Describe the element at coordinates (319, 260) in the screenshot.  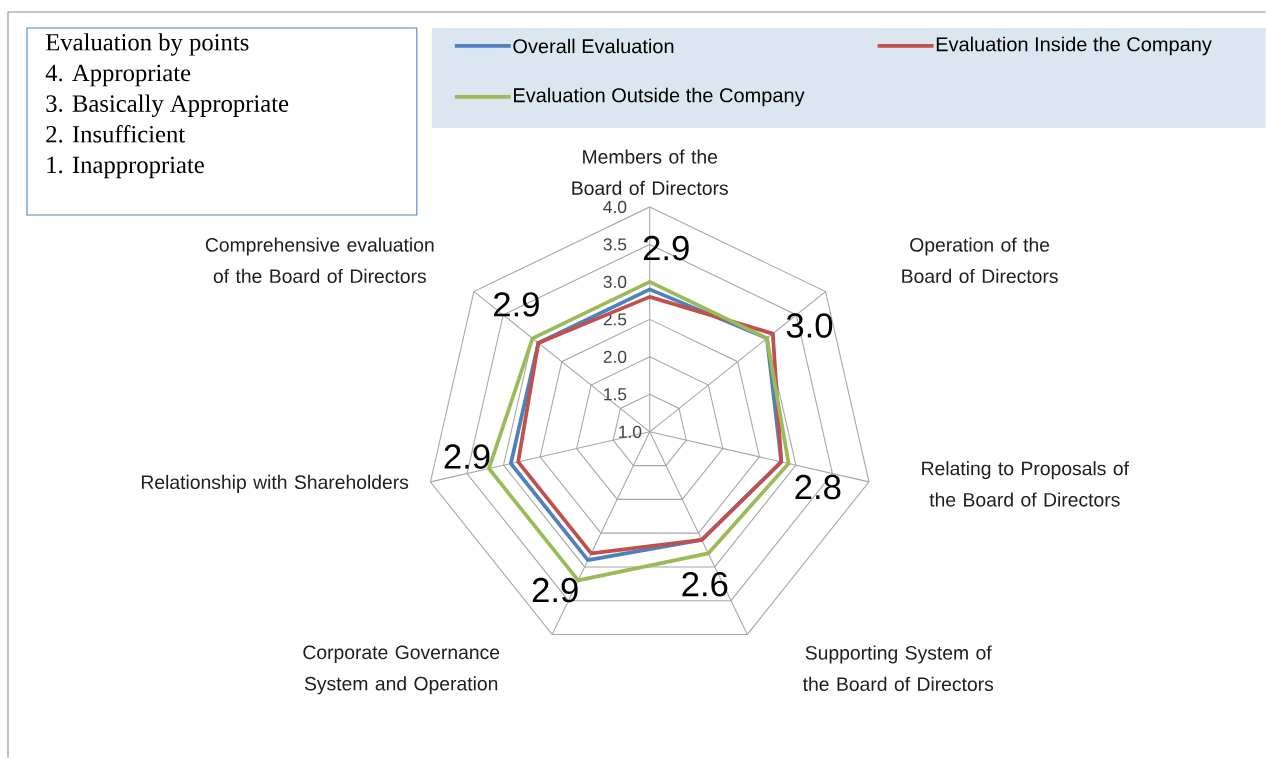
I see `spoke-label: Comprehensive evaluation of the Board of Directors` at that location.